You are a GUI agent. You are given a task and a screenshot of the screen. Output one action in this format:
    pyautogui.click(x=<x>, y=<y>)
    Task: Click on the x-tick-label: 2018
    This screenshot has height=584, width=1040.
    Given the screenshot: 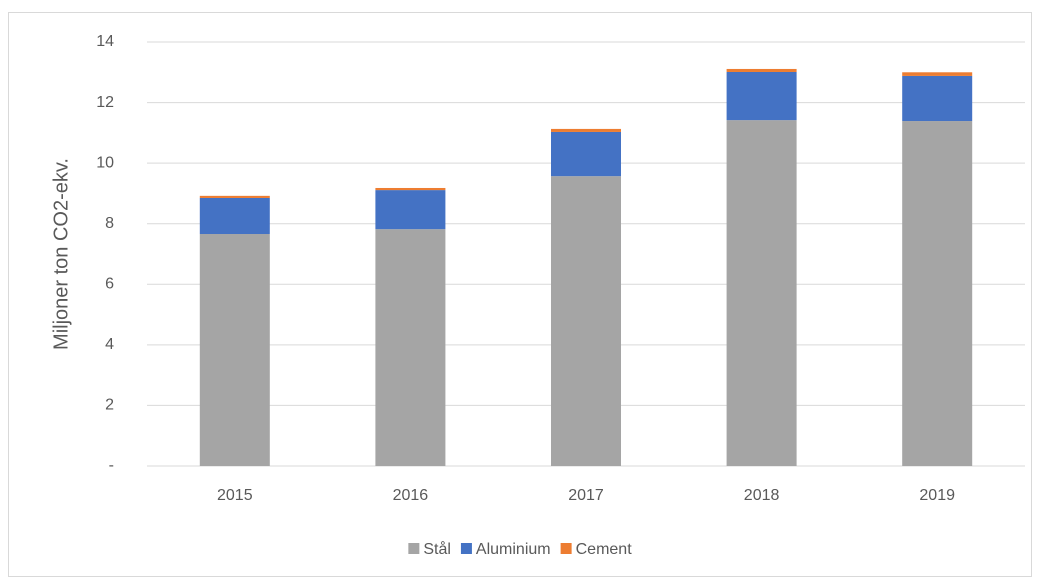 What is the action you would take?
    pyautogui.click(x=762, y=495)
    